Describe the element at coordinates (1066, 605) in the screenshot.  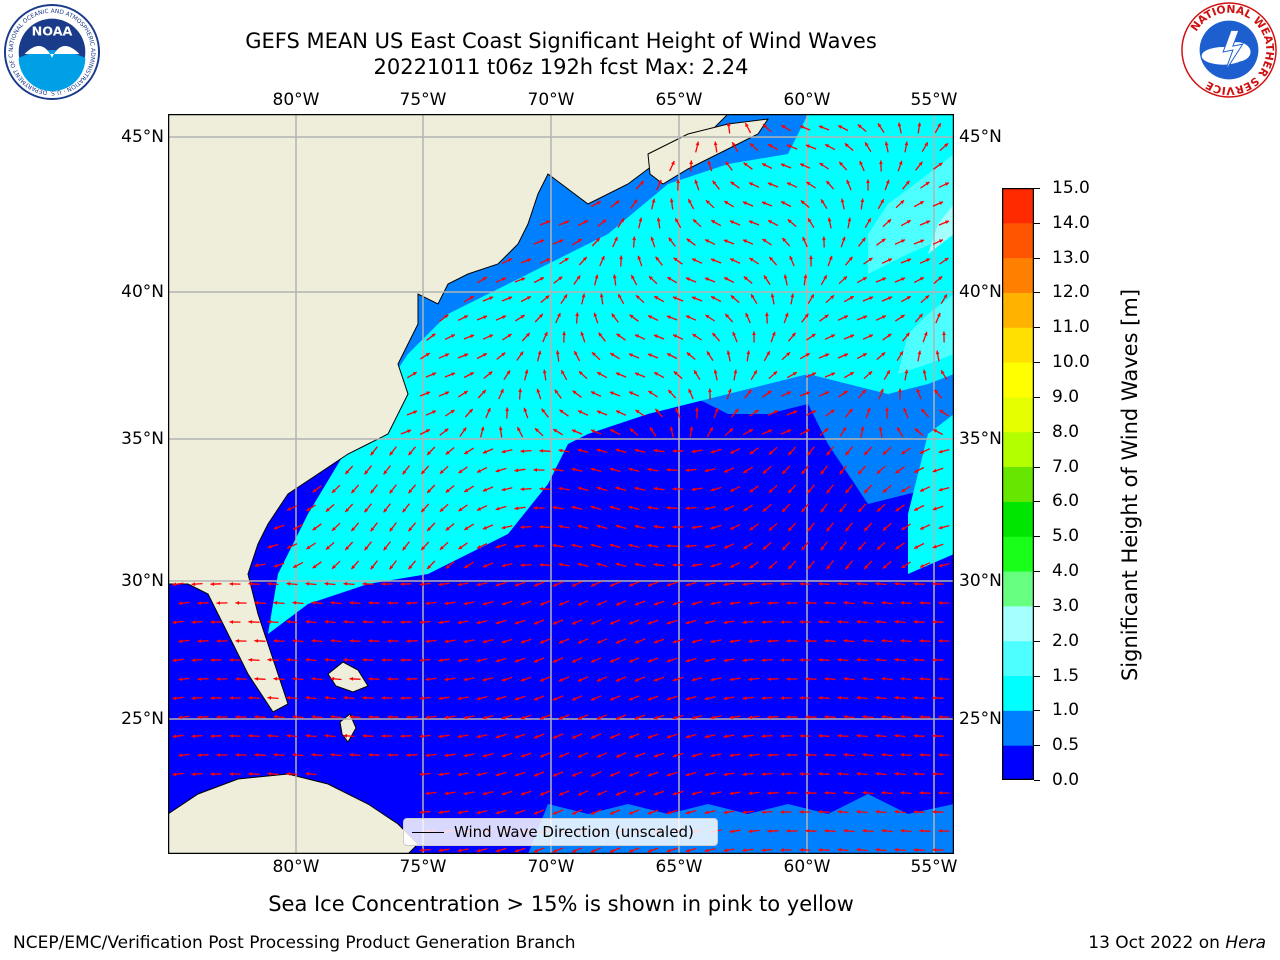
I see `colorbar-tick-label: 3.0` at that location.